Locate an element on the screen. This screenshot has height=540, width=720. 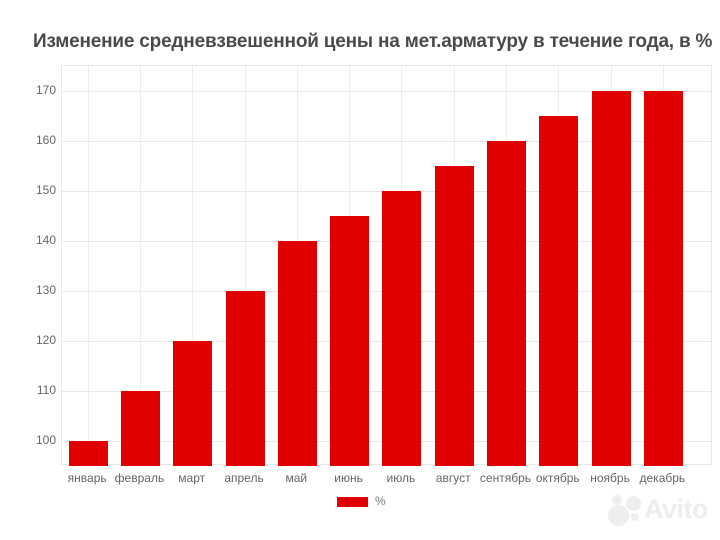
gridline-x-март is located at coordinates (193, 265).